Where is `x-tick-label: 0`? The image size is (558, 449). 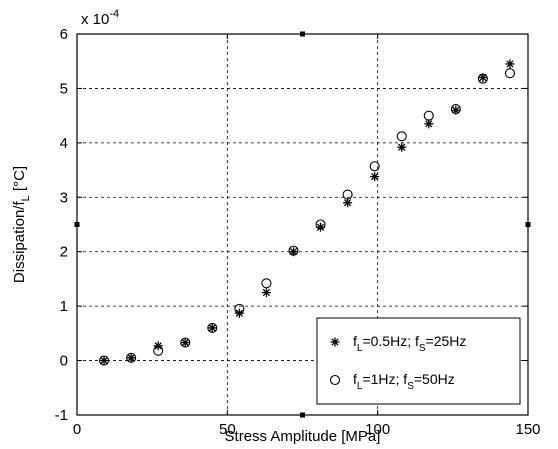 x-tick-label: 0 is located at coordinates (77, 429).